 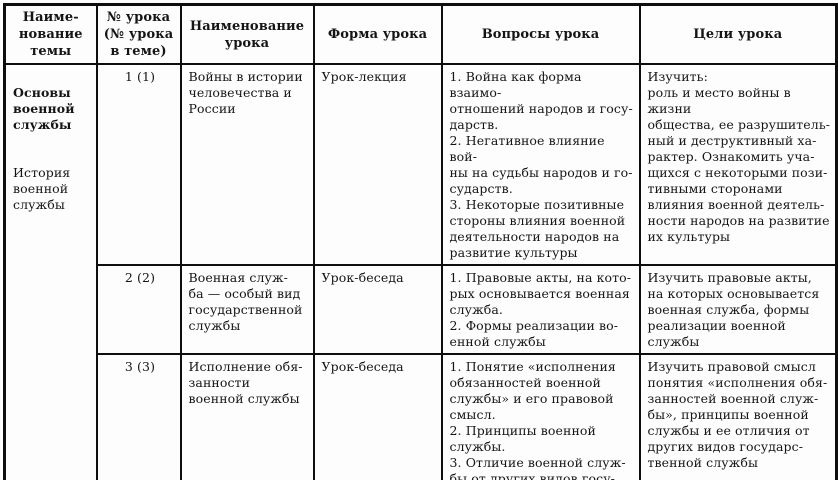 I want to click on lesson-name-cell: Исполнение обя- занности военной службы, so click(x=247, y=416).